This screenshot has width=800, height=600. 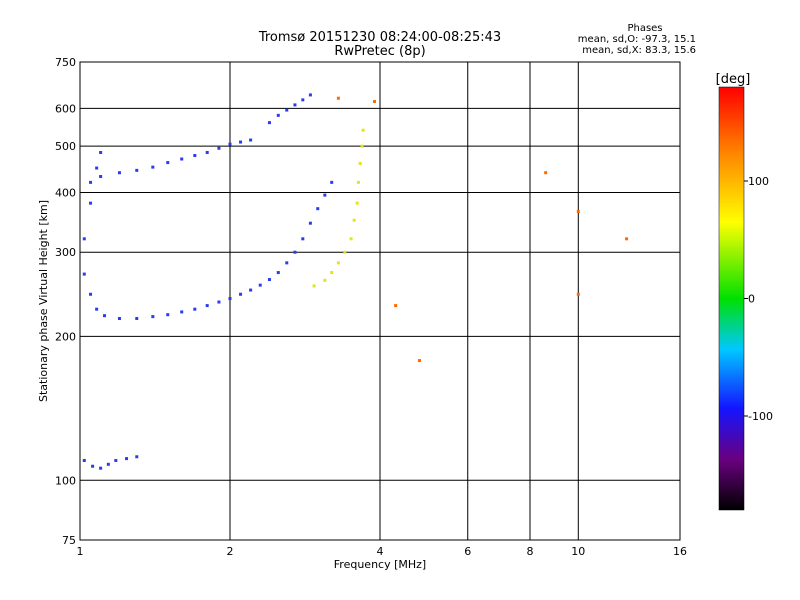 I want to click on x-axis-label: Frequency [MHz], so click(x=380, y=564).